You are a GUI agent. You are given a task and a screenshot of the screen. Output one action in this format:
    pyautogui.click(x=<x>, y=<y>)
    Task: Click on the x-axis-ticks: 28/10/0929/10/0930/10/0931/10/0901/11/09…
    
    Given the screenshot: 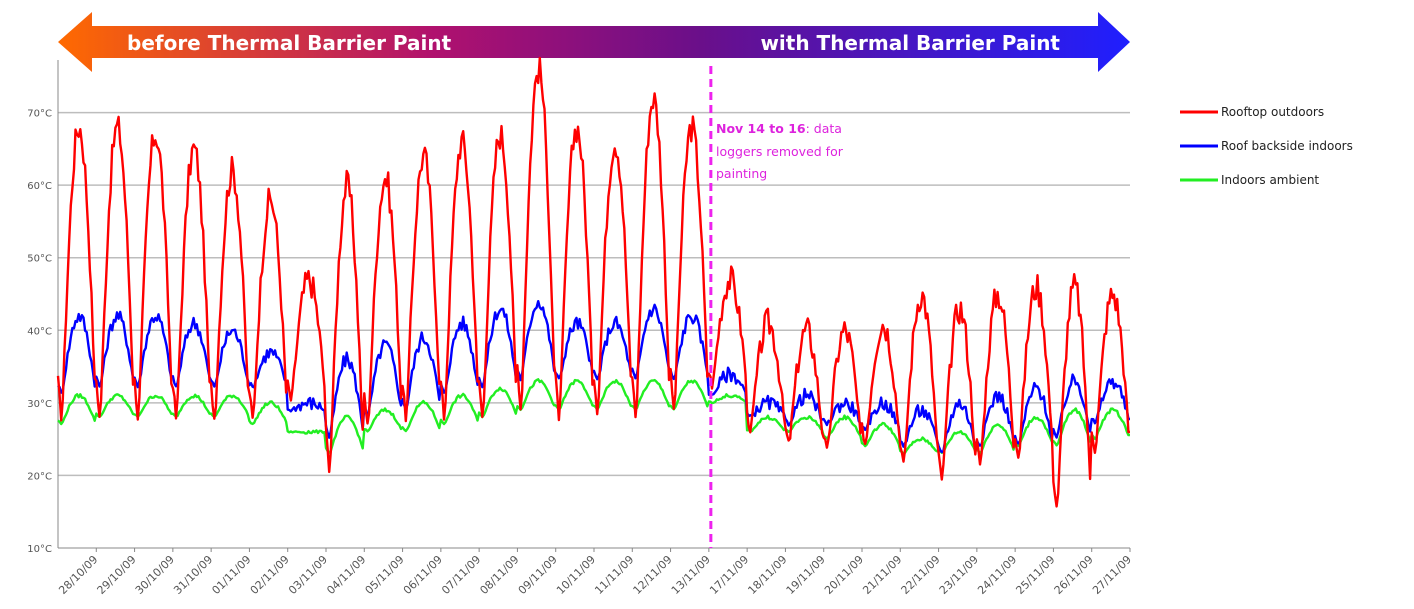 What is the action you would take?
    pyautogui.click(x=595, y=572)
    